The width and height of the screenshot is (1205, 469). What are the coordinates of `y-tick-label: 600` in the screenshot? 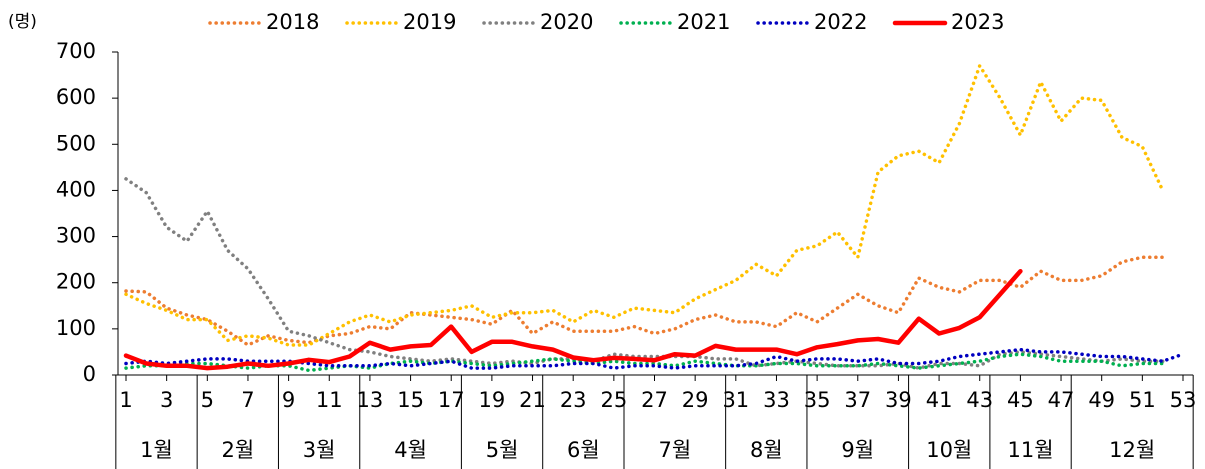 It's located at (76, 97).